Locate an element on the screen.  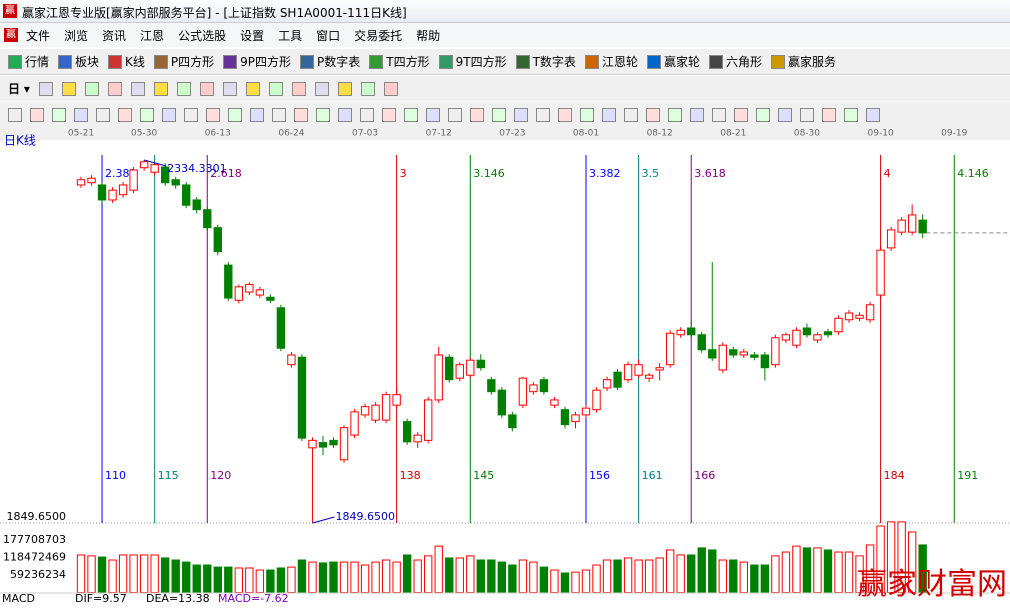
menu-item: 设置 is located at coordinates (252, 35).